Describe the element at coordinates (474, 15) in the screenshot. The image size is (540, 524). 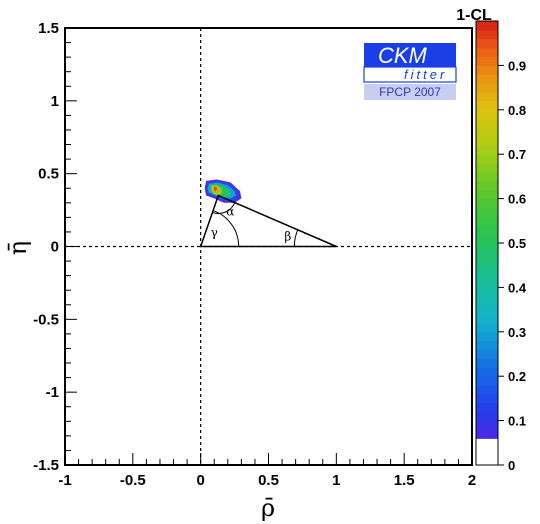
I see `colorbar-title: 1-CL` at that location.